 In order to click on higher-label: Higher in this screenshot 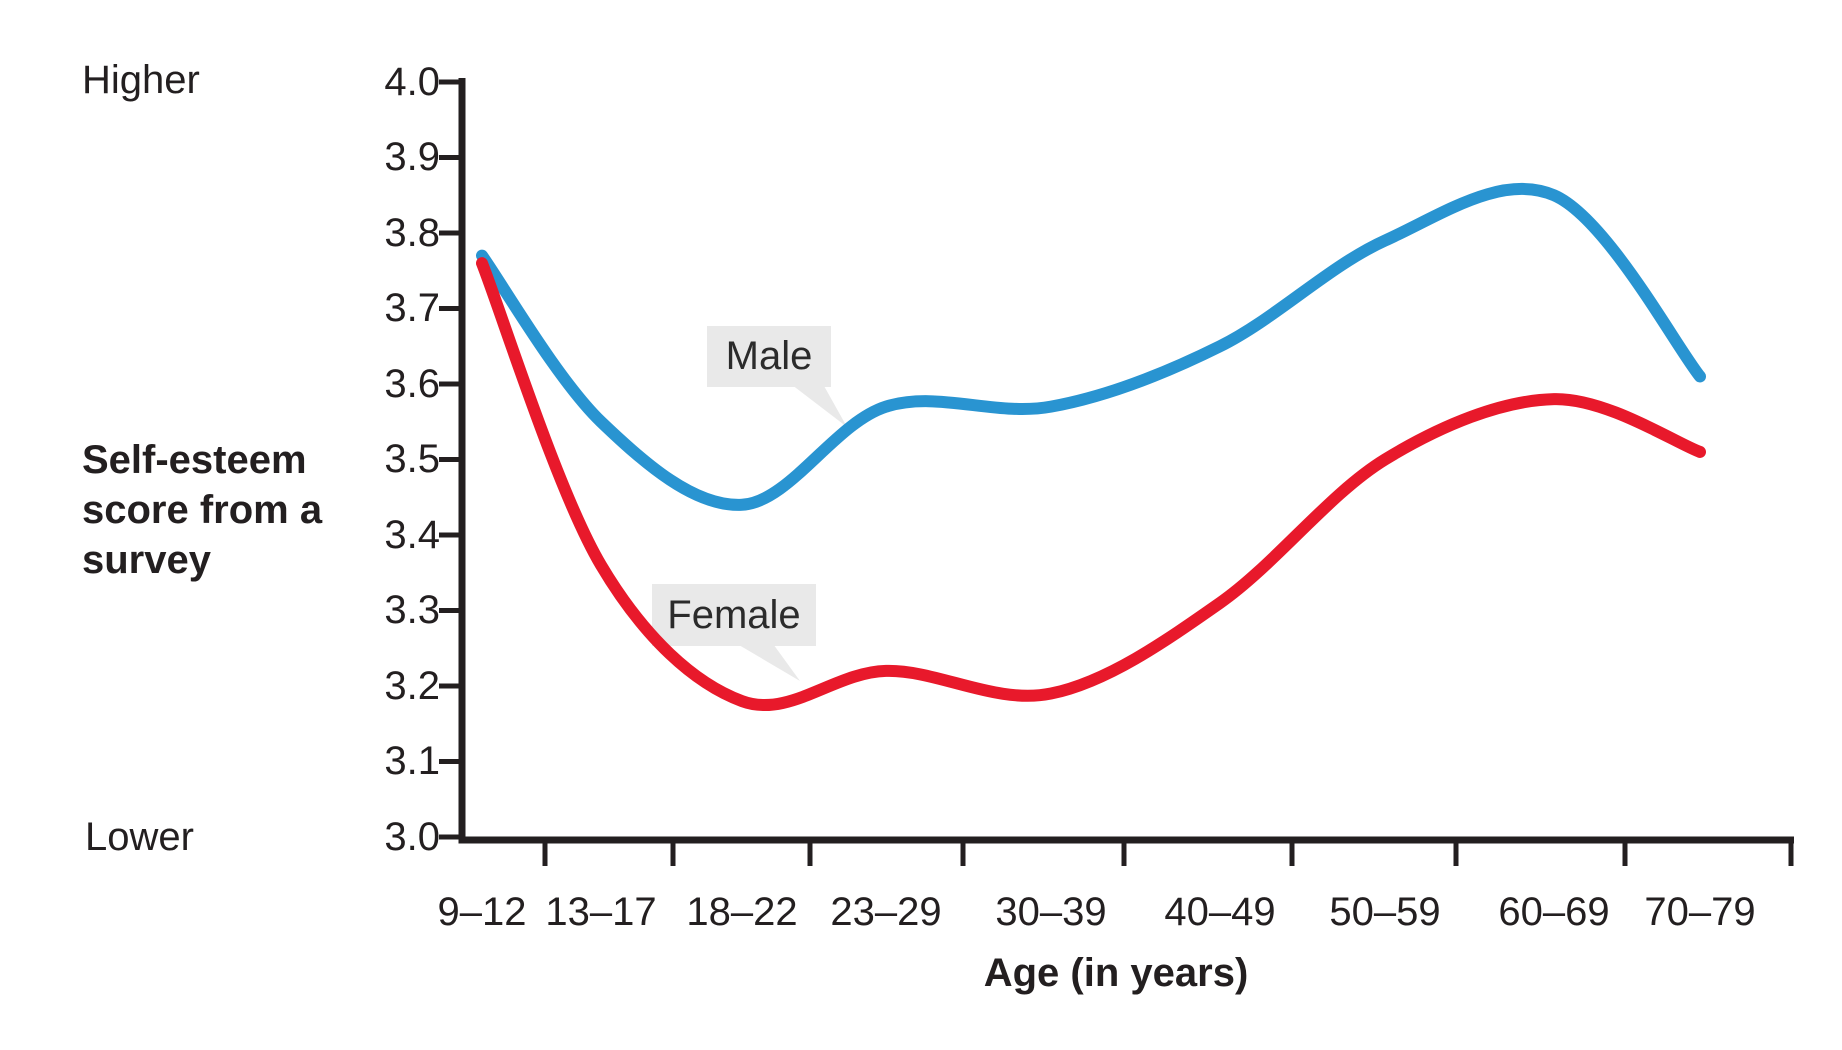, I will do `click(141, 80)`.